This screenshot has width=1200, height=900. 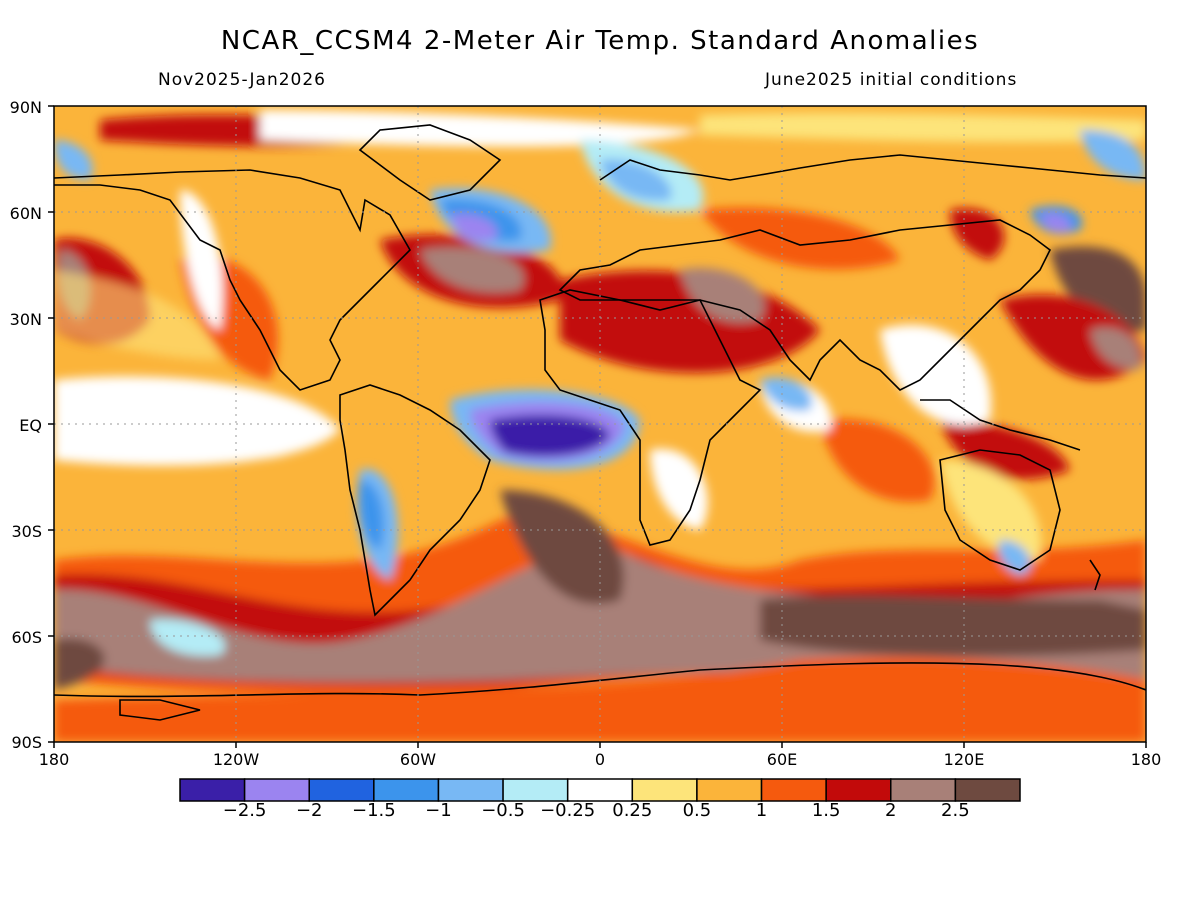 What do you see at coordinates (697, 810) in the screenshot?
I see `colorbar-tick-label: 0.5` at bounding box center [697, 810].